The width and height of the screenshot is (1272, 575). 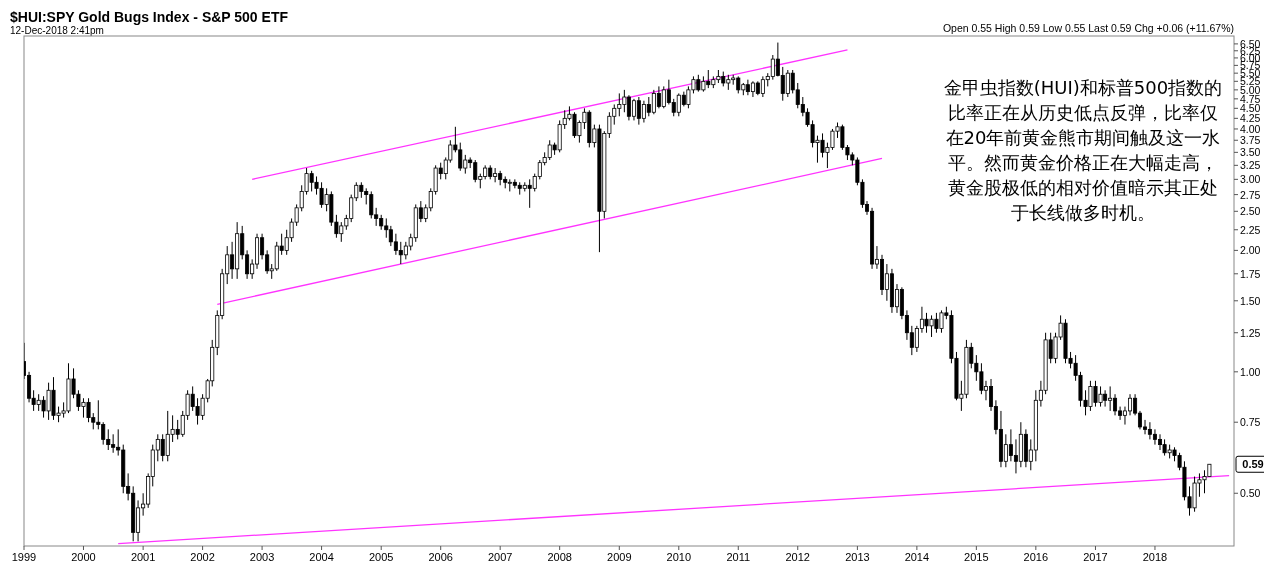 What do you see at coordinates (797, 557) in the screenshot?
I see `x-tick-label: 2012` at bounding box center [797, 557].